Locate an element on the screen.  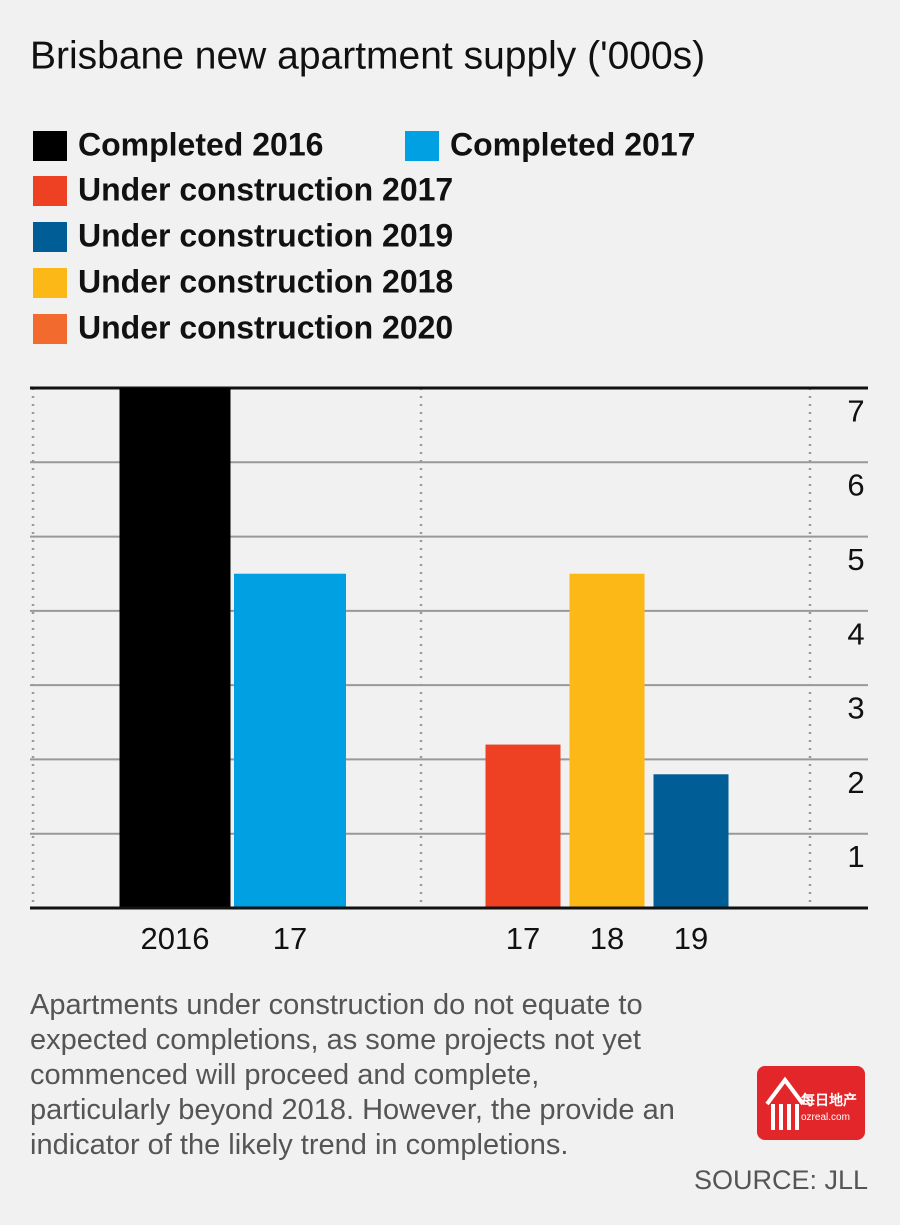
legend-label: Under construction 2018 is located at coordinates (265, 281).